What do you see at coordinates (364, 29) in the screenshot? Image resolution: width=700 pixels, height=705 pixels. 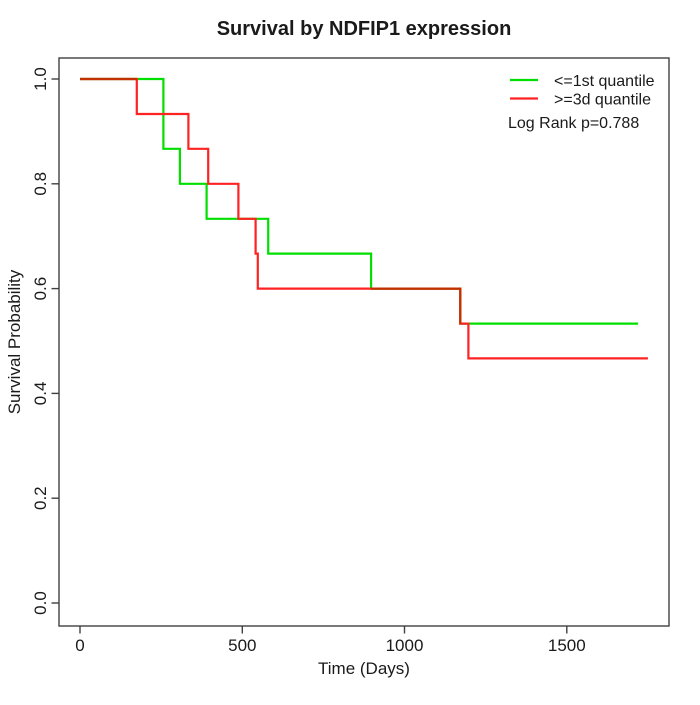 I see `chart-title: Survival by NDFIP1 expression` at bounding box center [364, 29].